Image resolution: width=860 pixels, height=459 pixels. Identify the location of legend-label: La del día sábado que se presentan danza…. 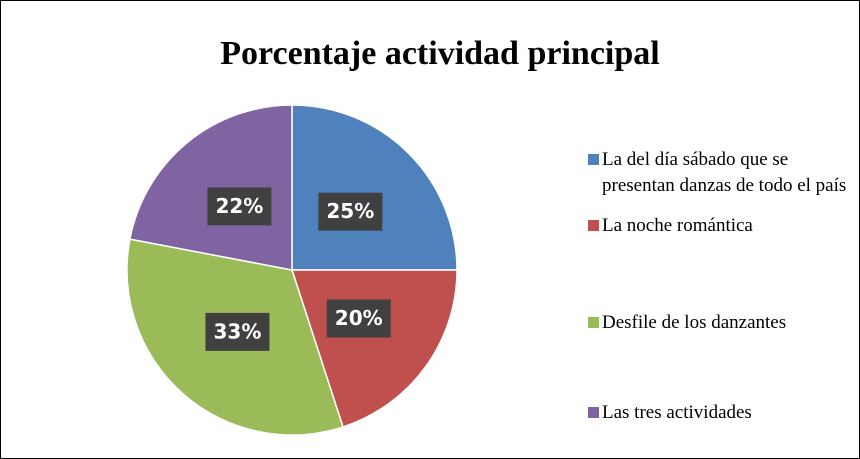
(724, 172).